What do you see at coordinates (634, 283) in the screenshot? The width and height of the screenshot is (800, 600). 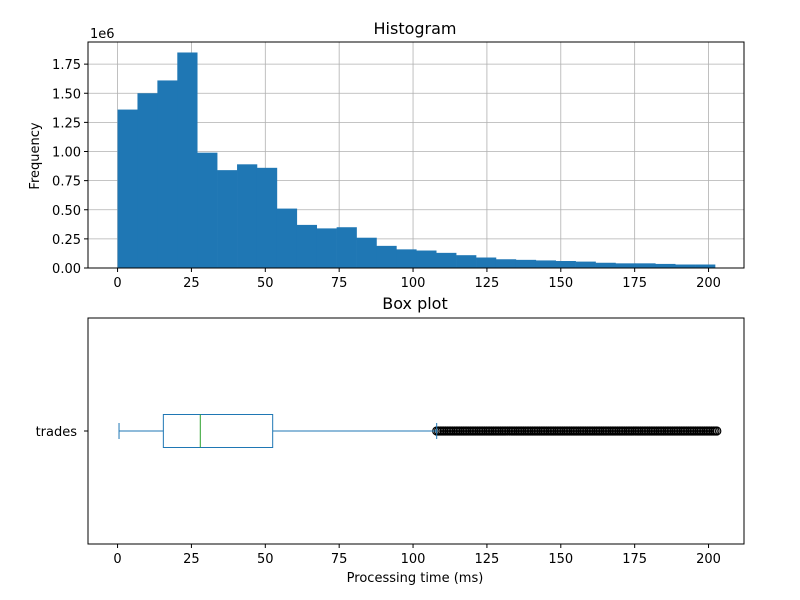 I see `histogram-x-tick-label: 175` at bounding box center [634, 283].